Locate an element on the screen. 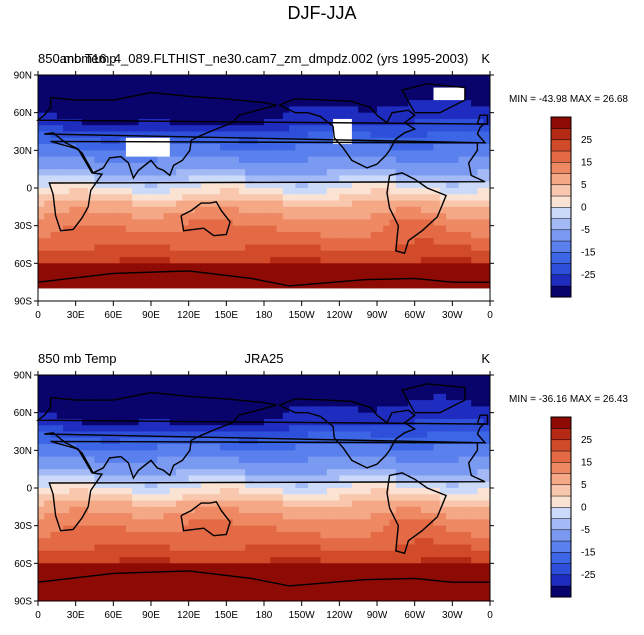 This screenshot has width=644, height=635. colorbar-box is located at coordinates (561, 281).